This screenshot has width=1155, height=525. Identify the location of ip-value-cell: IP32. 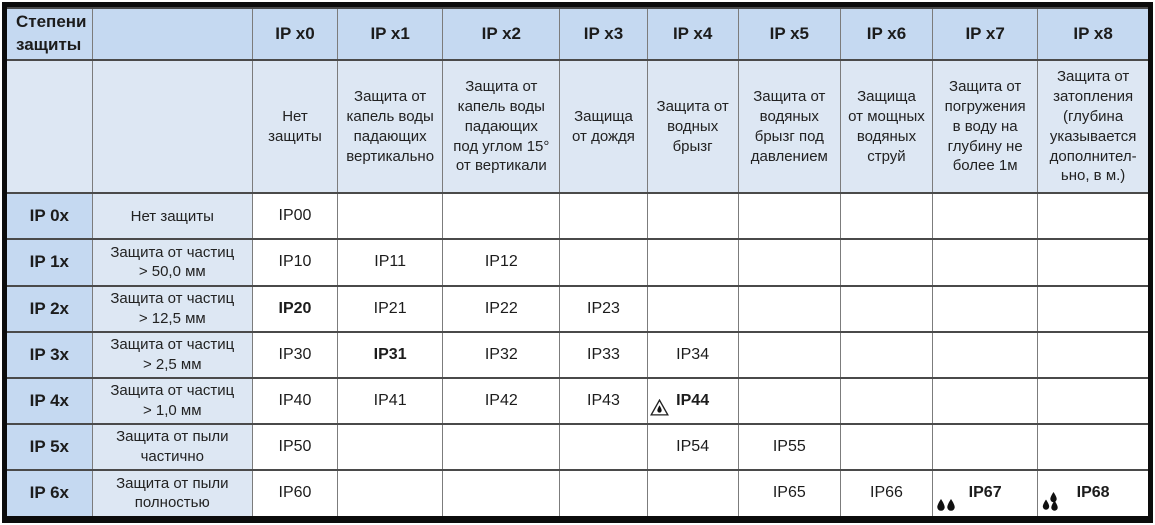
(501, 354).